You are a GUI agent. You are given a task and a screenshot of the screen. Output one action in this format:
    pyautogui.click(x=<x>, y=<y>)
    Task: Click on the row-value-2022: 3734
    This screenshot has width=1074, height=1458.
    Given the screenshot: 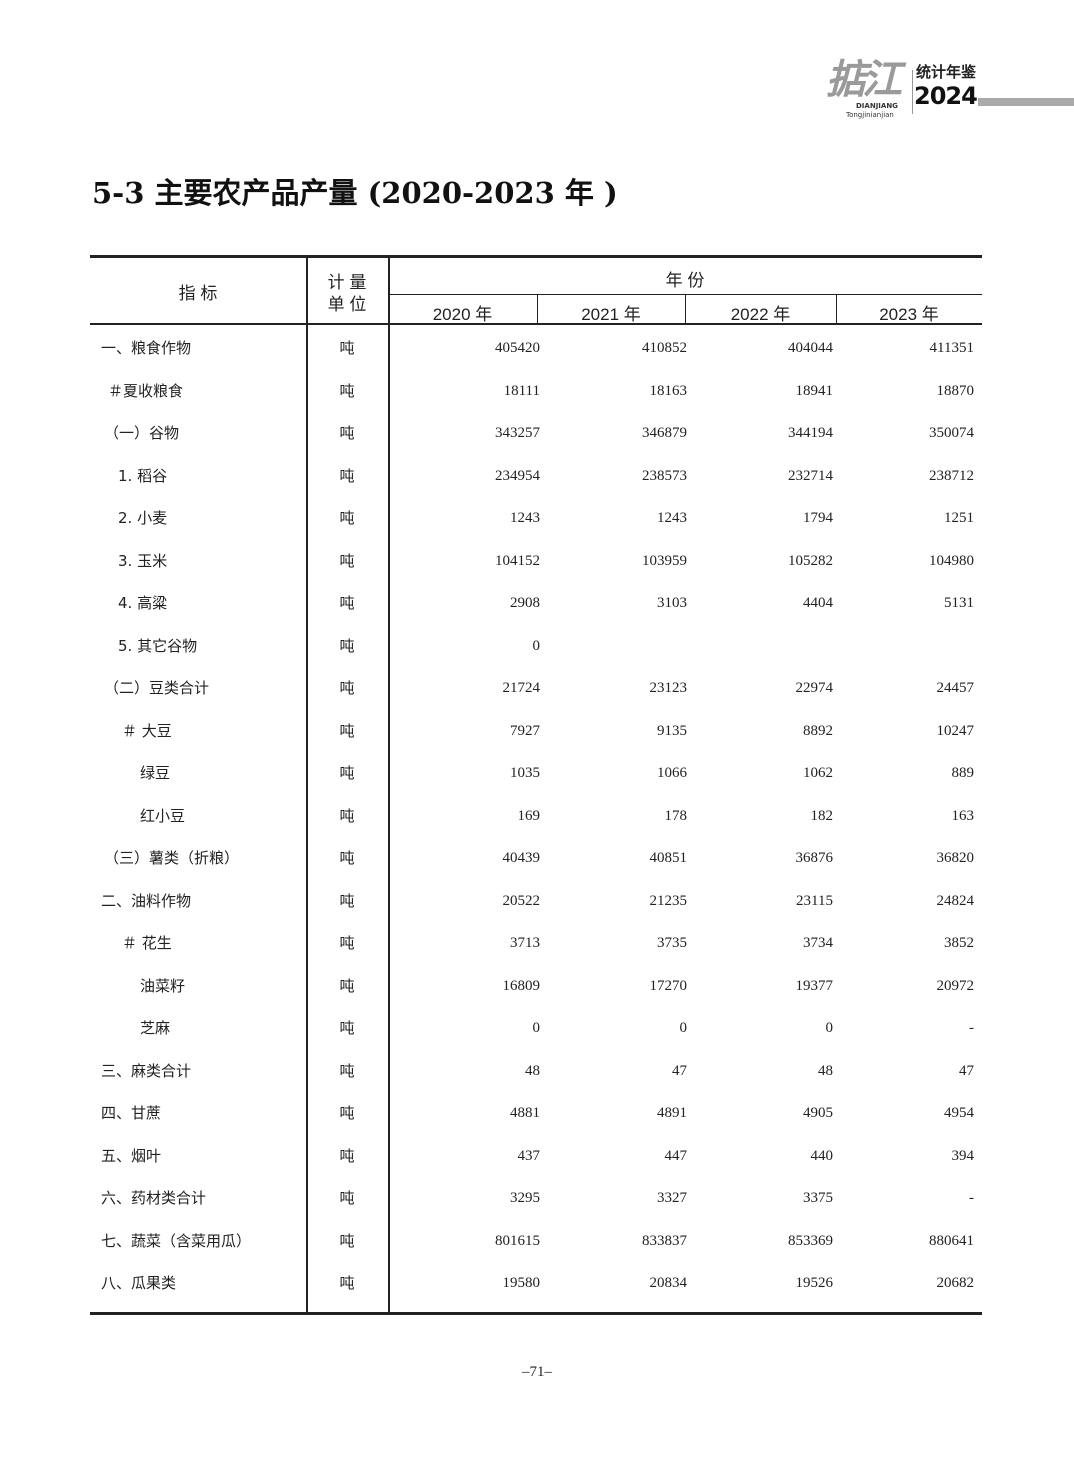 What is the action you would take?
    pyautogui.click(x=818, y=943)
    